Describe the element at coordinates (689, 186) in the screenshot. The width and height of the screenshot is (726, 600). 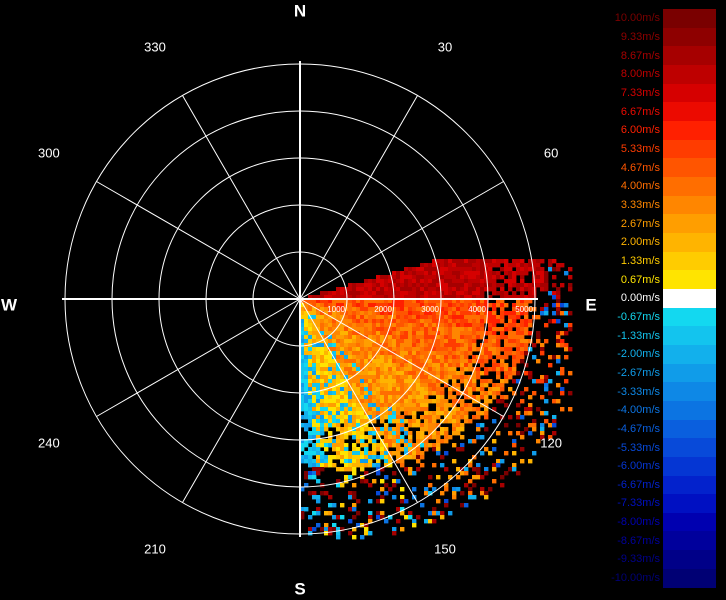
I see `colorbar-swatch` at that location.